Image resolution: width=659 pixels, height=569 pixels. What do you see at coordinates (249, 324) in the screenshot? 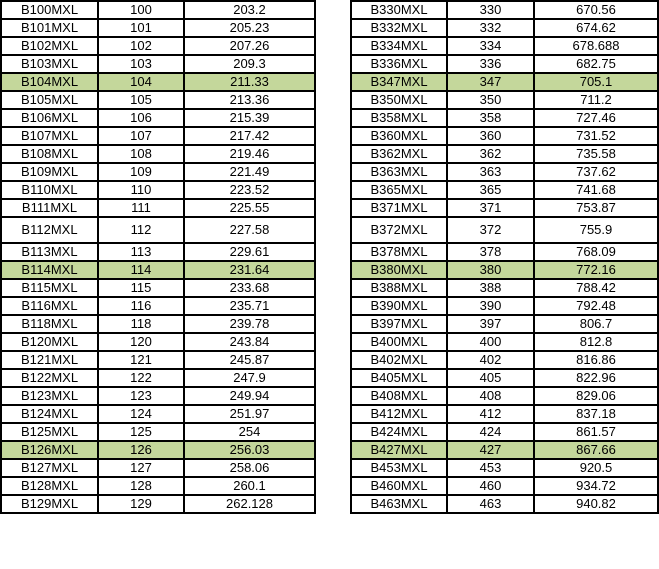
I see `length-cell: 239.78` at bounding box center [249, 324].